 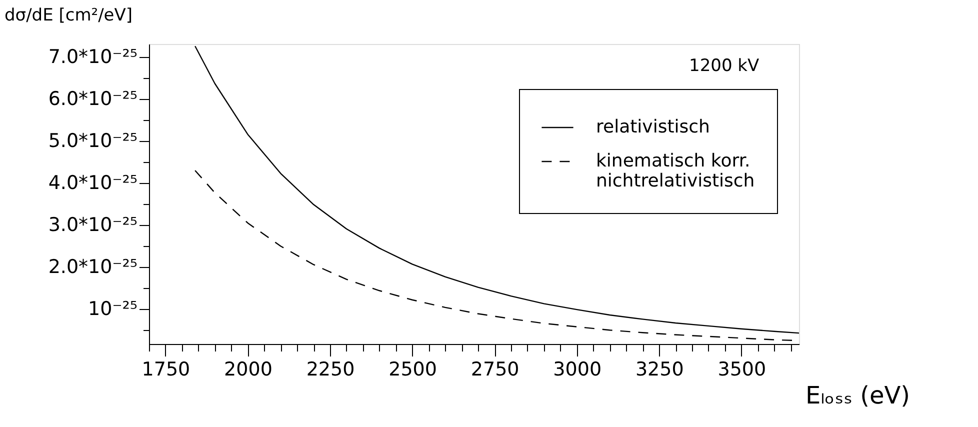 I want to click on y-tick-label: 2.0*10⁻²⁵, so click(x=93, y=267).